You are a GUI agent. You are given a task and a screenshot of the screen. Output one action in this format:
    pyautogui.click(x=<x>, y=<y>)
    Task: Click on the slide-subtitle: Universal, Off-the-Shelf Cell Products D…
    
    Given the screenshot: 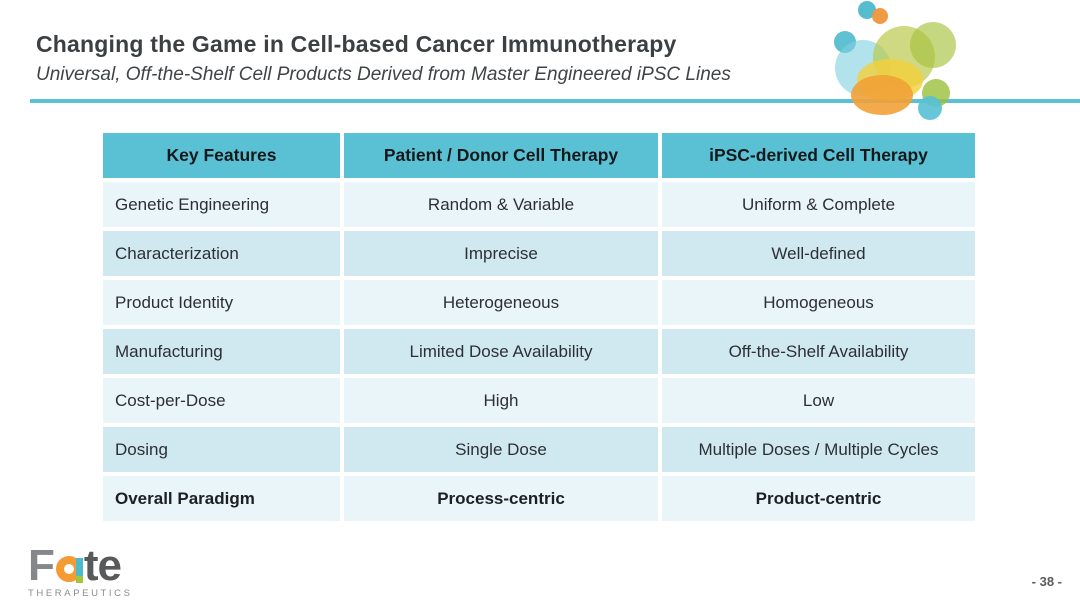 What is the action you would take?
    pyautogui.click(x=383, y=74)
    